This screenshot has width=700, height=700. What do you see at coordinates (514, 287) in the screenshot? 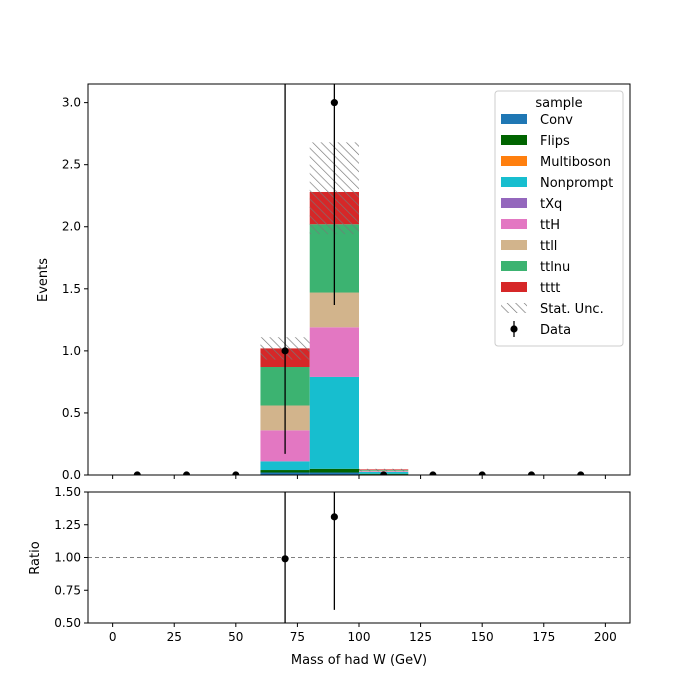
I see `legend-swatch-tttt` at bounding box center [514, 287].